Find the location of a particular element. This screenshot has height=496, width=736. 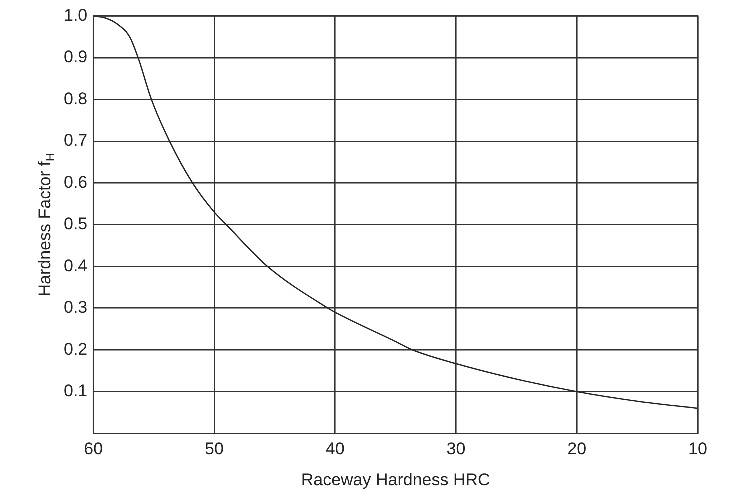

x-tick-label: 30 is located at coordinates (456, 448).